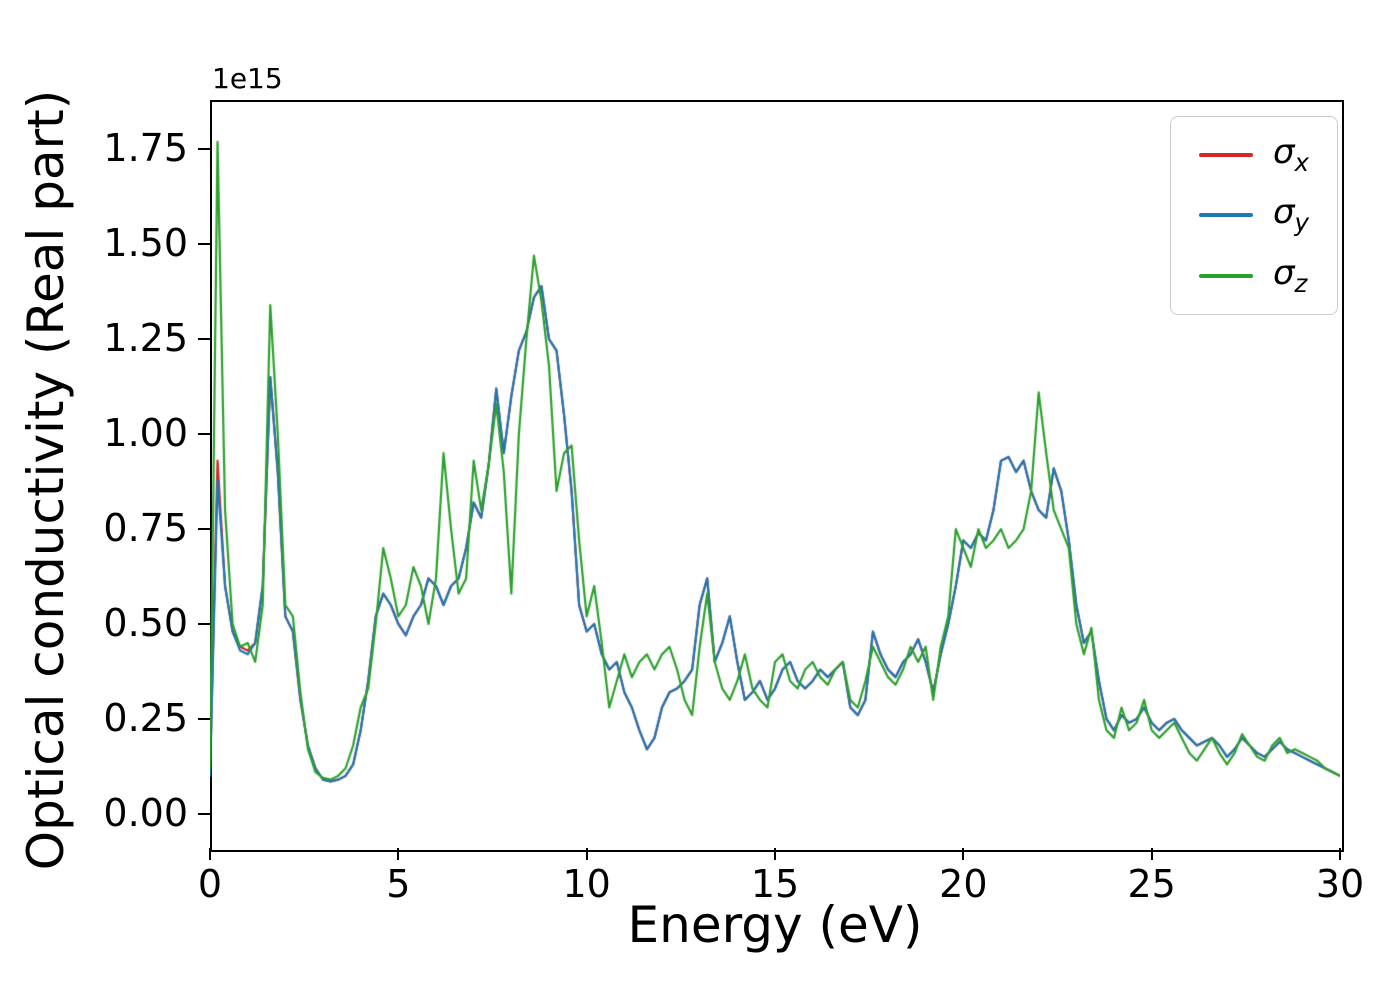 Image resolution: width=1400 pixels, height=1000 pixels. I want to click on x-tick-label: 15, so click(775, 884).